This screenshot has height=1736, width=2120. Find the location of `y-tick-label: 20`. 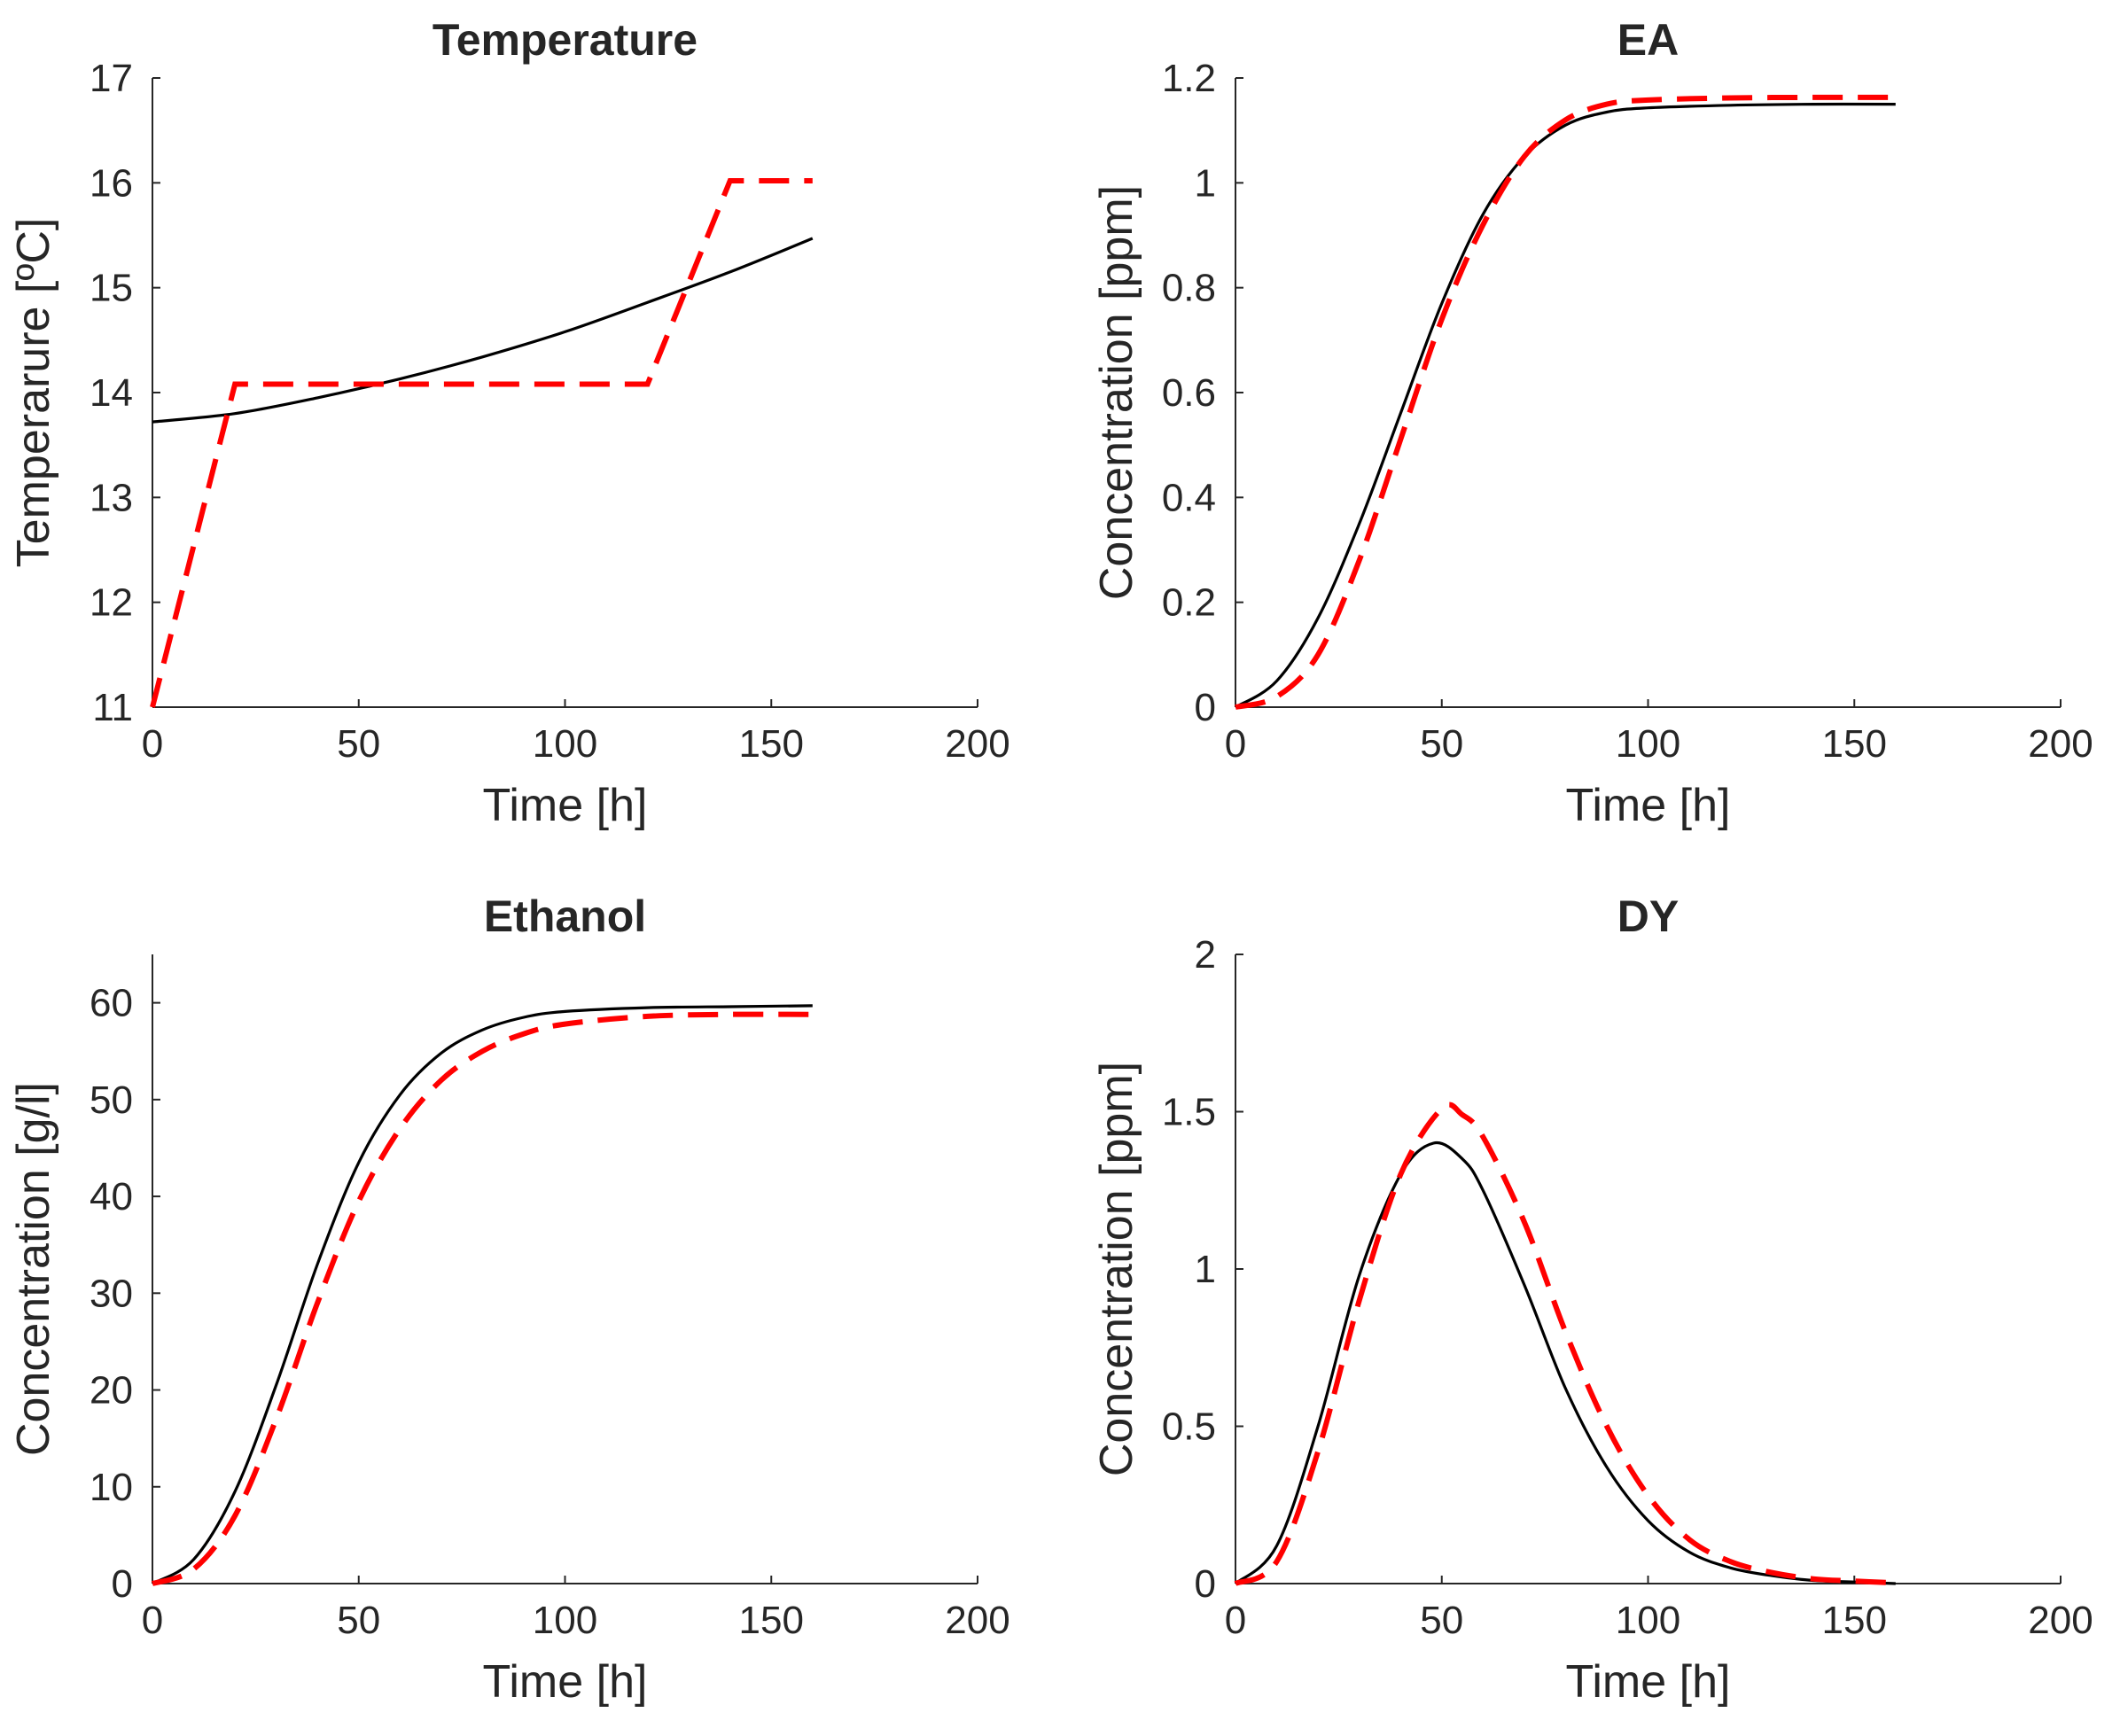

y-tick-label: 20 is located at coordinates (111, 1391).